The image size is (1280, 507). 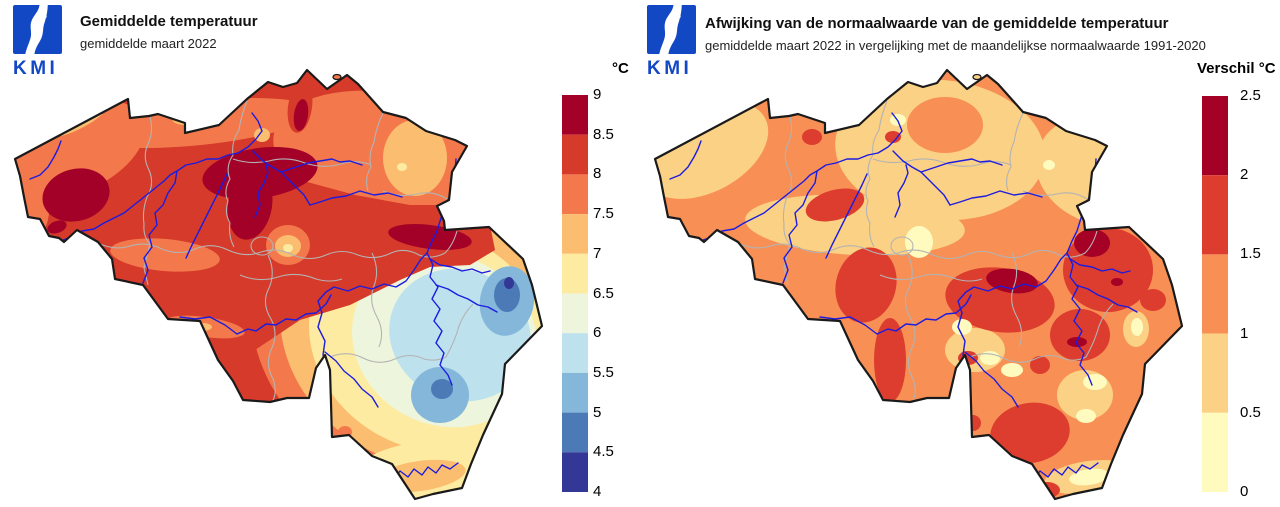 What do you see at coordinates (603, 134) in the screenshot?
I see `scale-tick: 8.5` at bounding box center [603, 134].